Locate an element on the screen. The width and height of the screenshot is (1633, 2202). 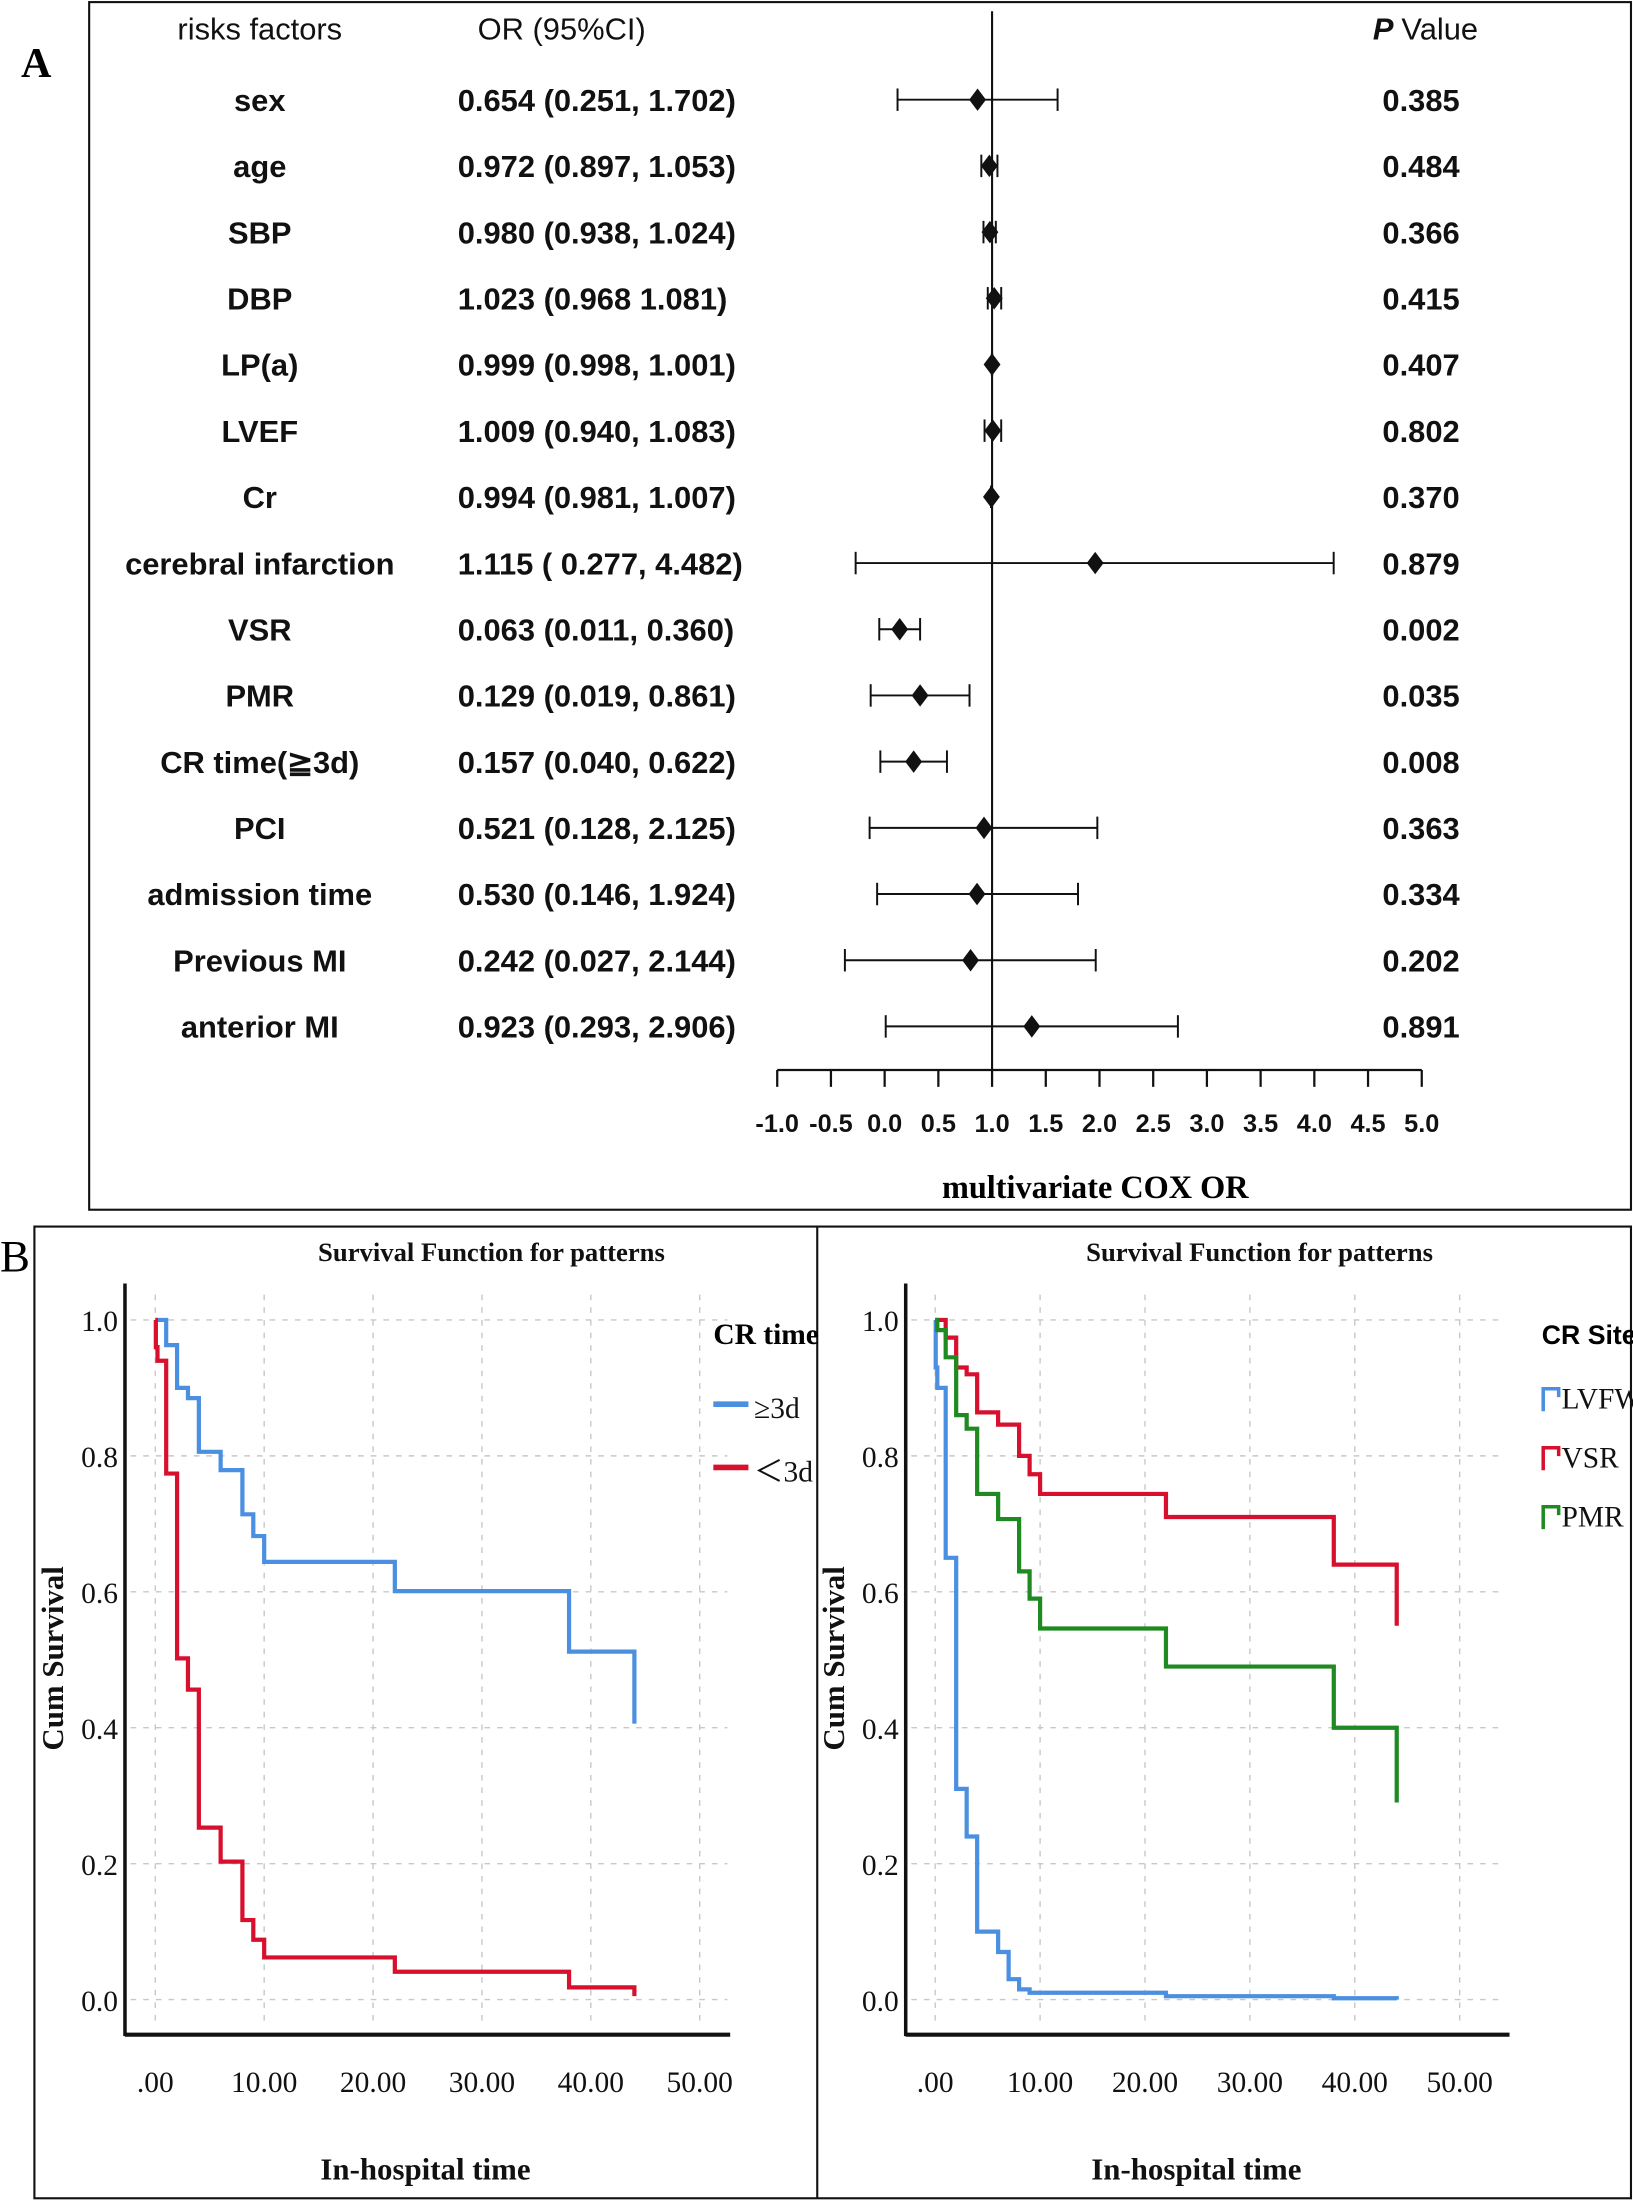
x-tick-label: 1.5 is located at coordinates (1045, 1124).